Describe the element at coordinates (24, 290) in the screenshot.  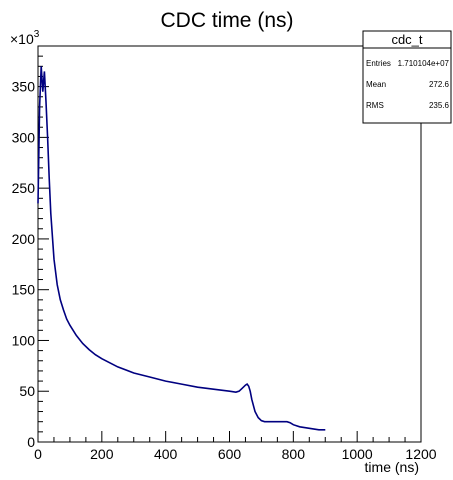
I see `y-tick-label: 150` at that location.